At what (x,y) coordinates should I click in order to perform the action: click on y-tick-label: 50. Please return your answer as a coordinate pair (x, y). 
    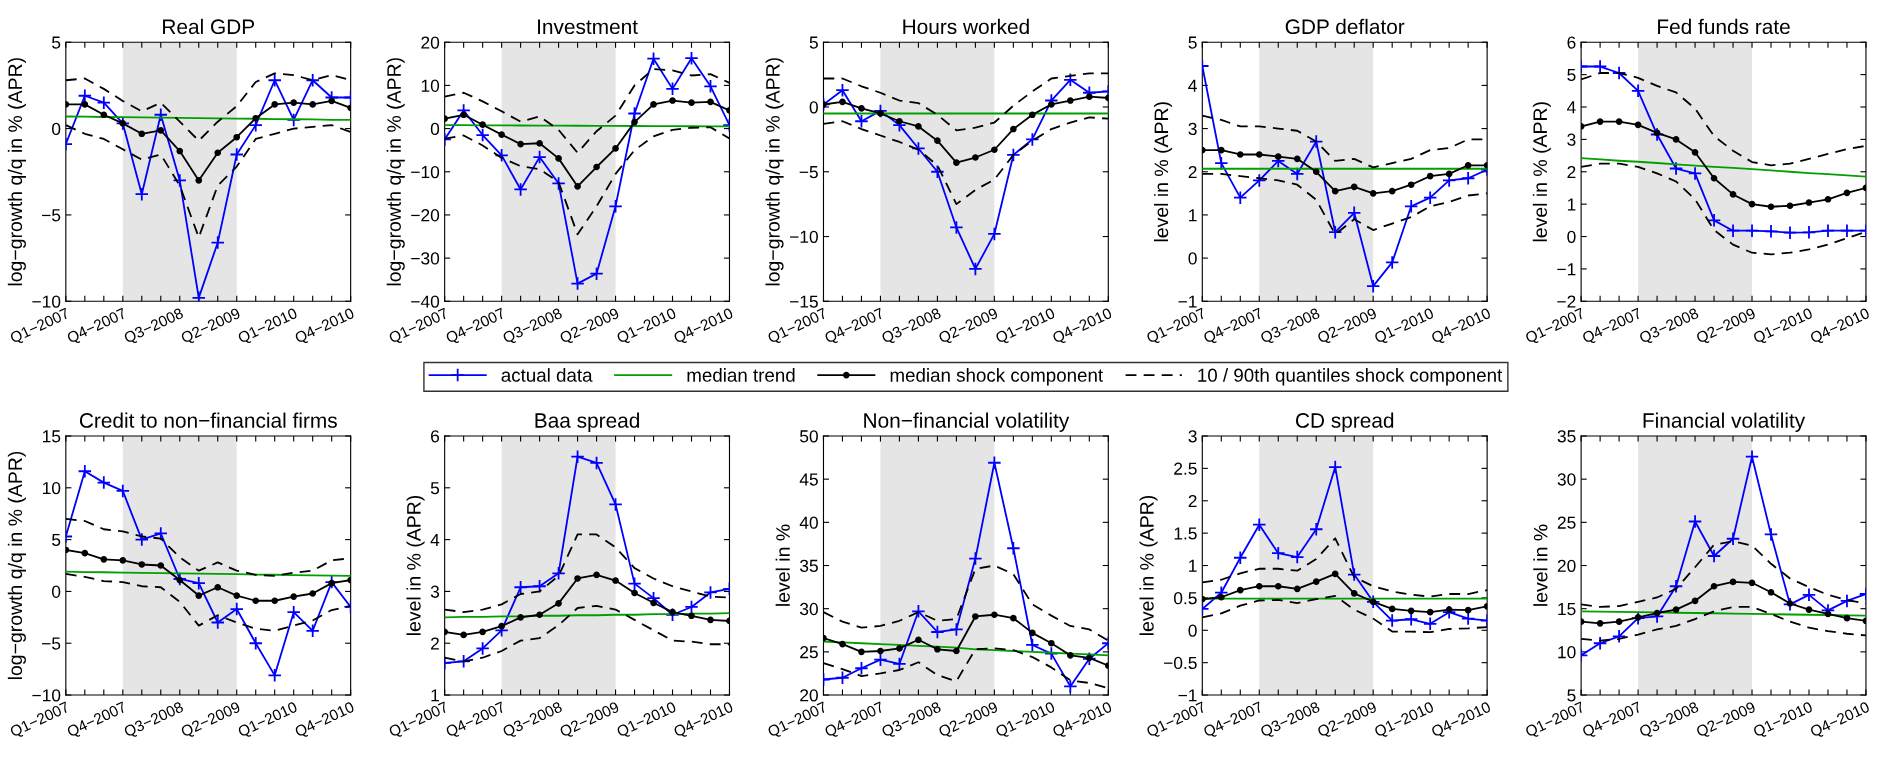
    Looking at the image, I should click on (809, 436).